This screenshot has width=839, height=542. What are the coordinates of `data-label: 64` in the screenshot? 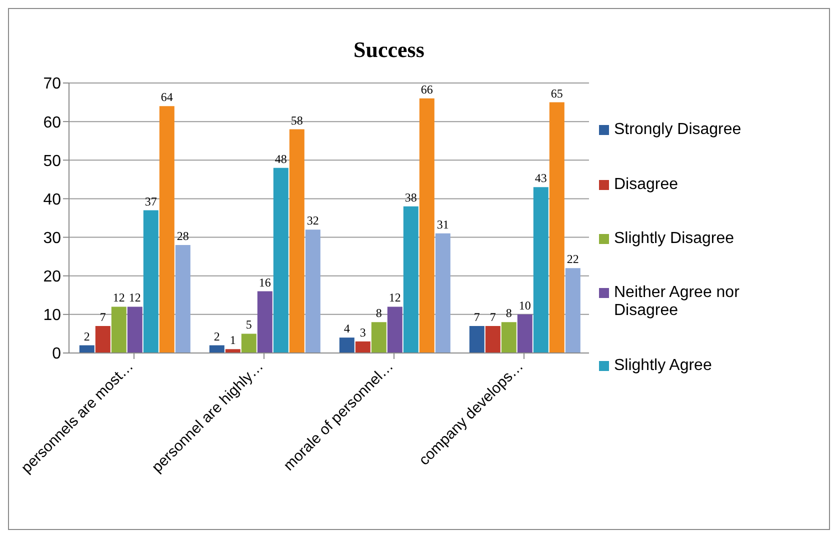 It's located at (166, 97).